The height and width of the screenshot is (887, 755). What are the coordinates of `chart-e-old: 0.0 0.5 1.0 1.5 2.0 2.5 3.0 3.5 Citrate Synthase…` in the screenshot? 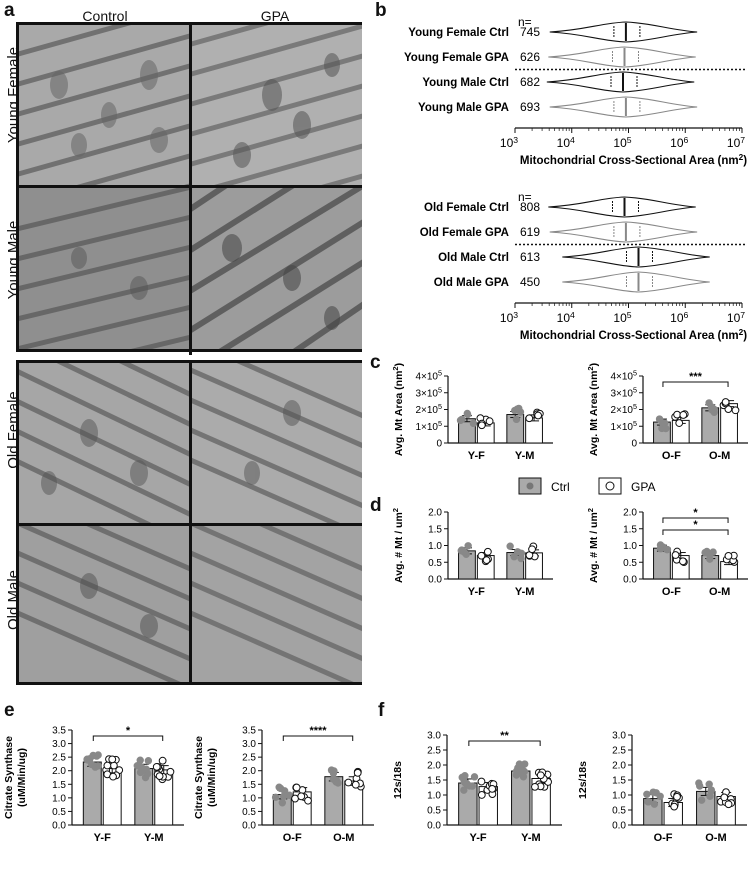 It's located at (283, 784).